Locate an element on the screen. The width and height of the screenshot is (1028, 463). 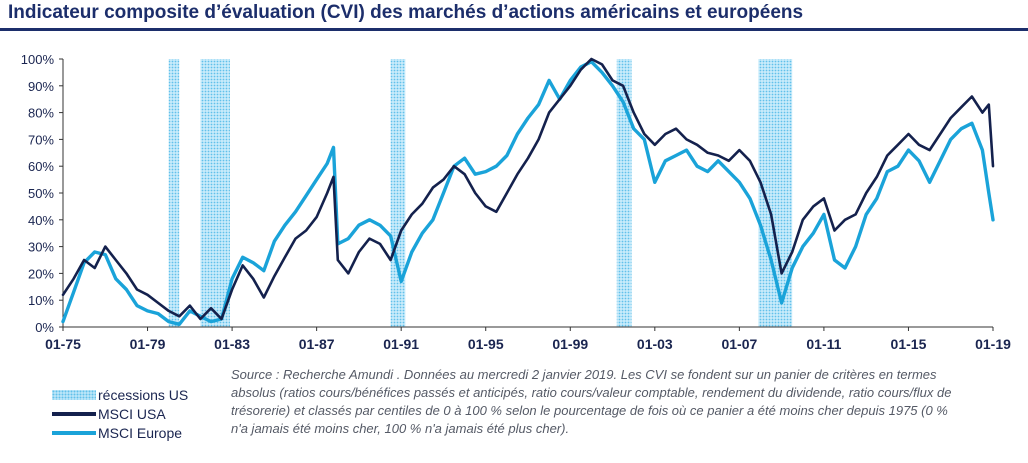
y-tick-label: 70% is located at coordinates (41, 139).